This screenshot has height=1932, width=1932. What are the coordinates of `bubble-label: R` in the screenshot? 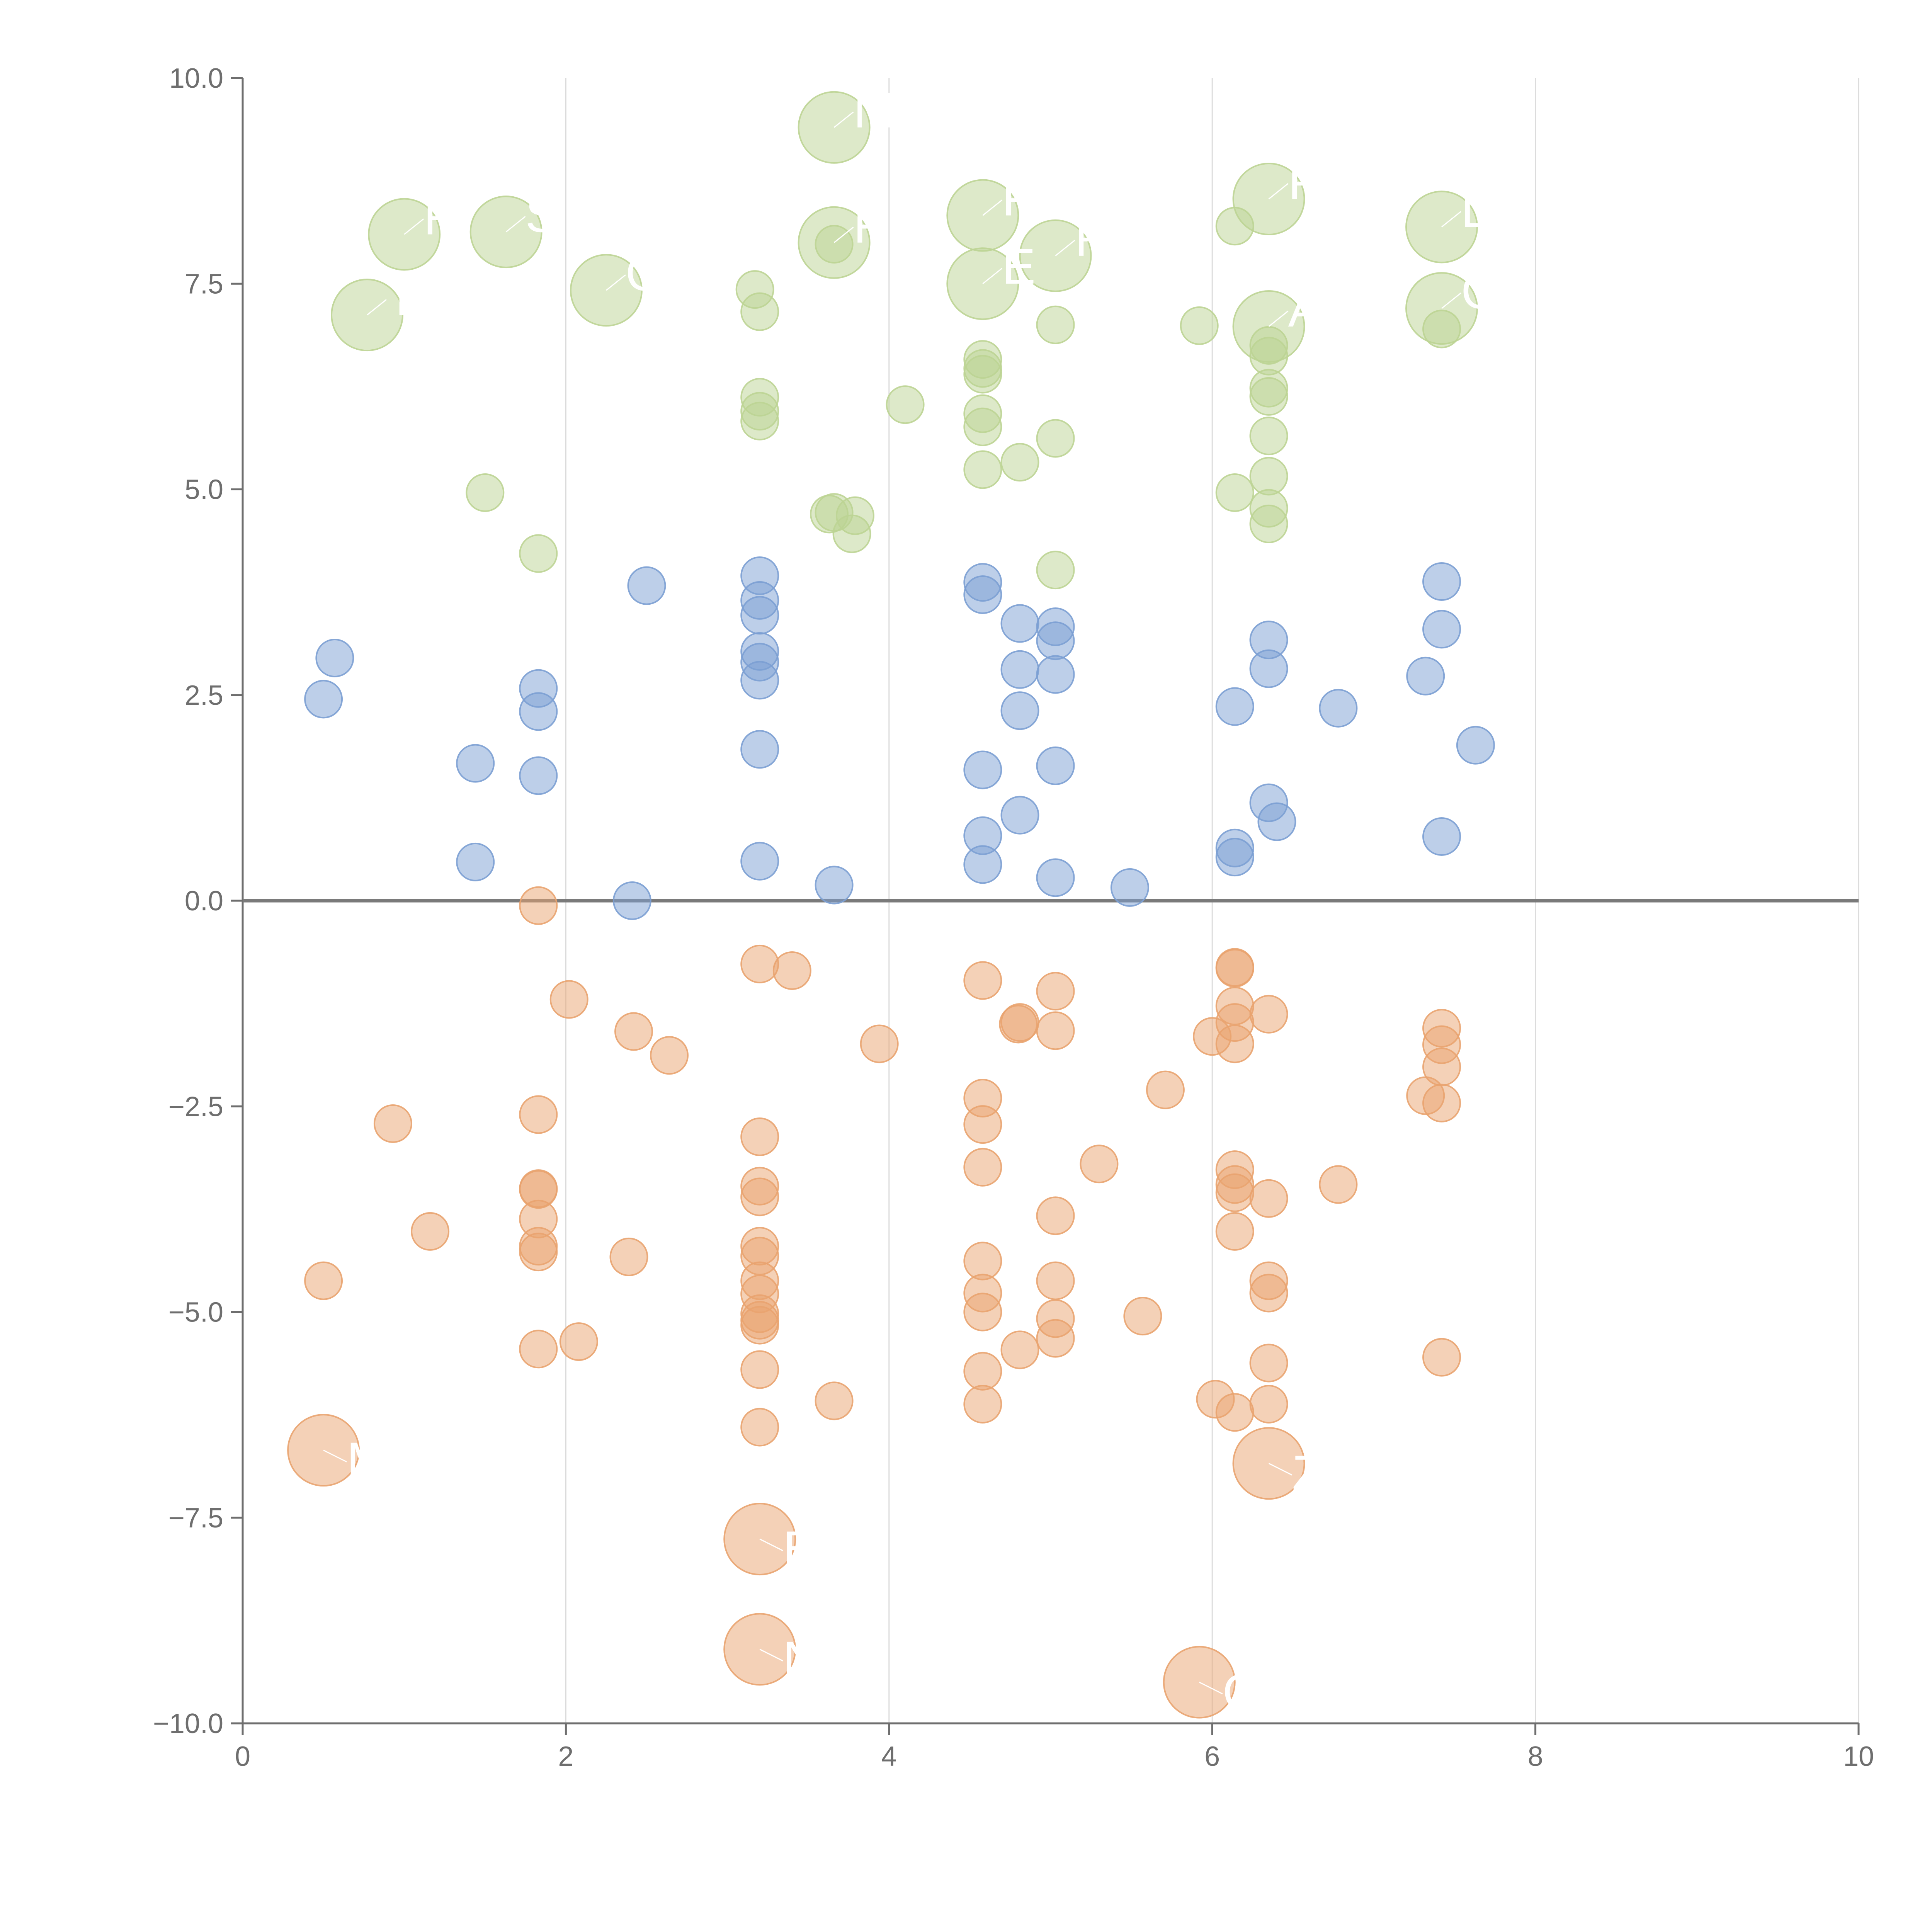 It's located at (1093, 239).